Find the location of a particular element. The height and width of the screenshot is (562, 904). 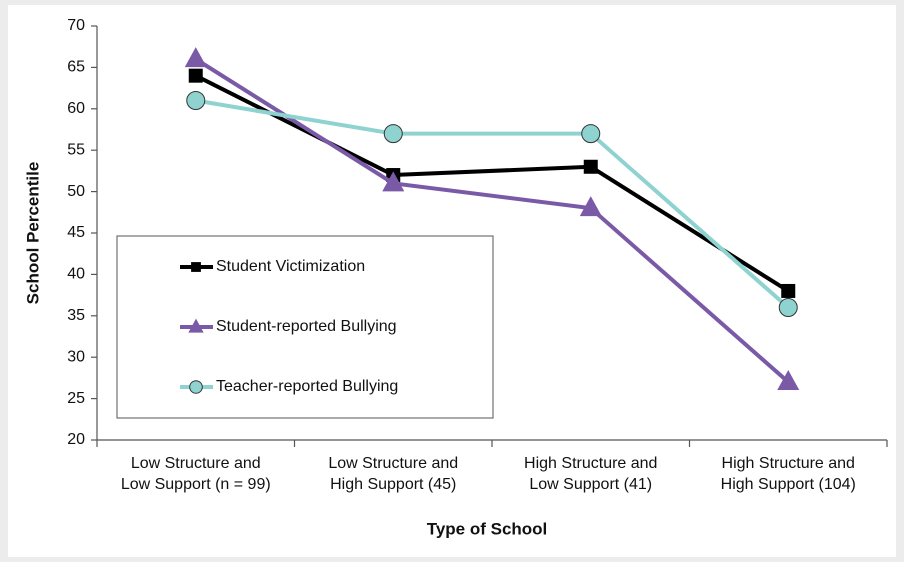

x-tick-label: Low Support (n = 99) is located at coordinates (196, 484).